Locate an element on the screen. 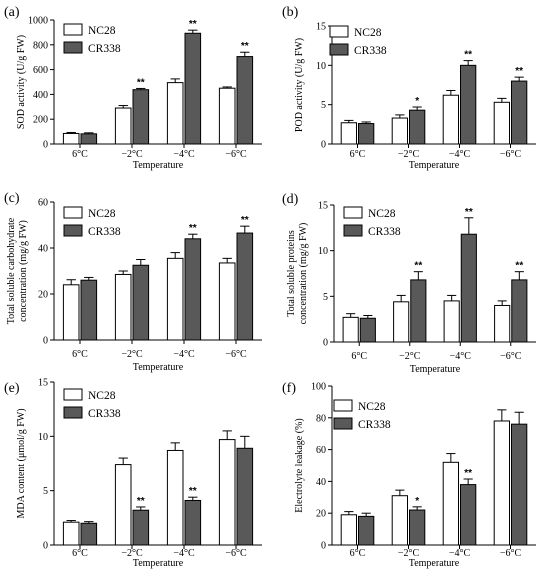  y-axis-title: concentration (mg/g FW) is located at coordinates (303, 274).